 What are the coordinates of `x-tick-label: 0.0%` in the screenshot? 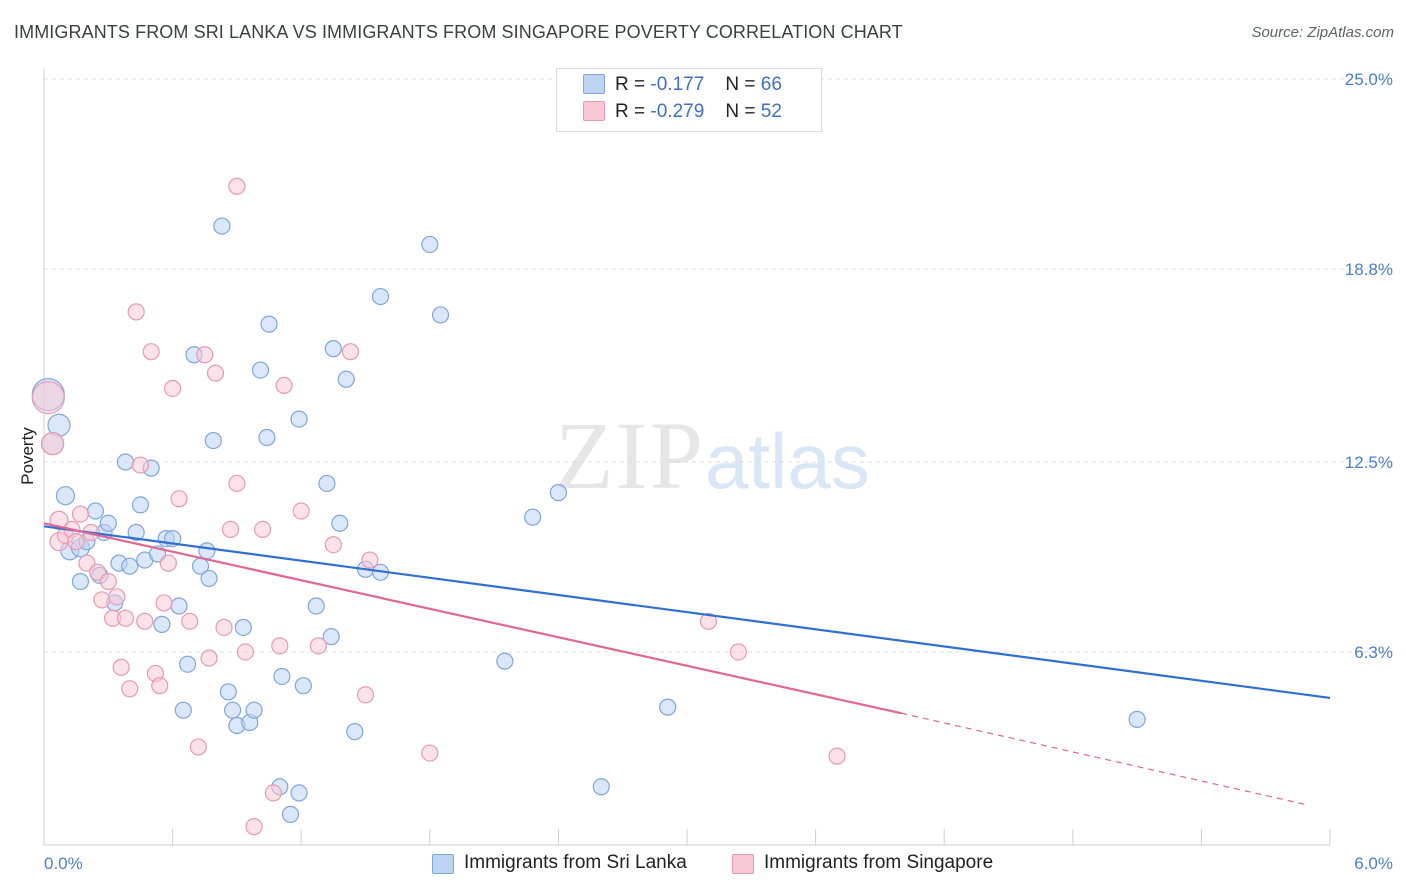 It's located at (63, 863).